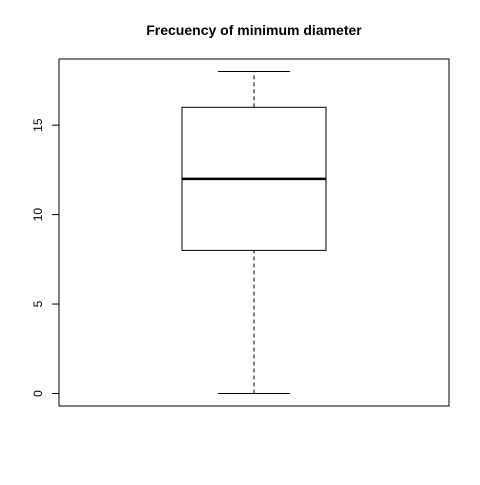 The width and height of the screenshot is (480, 485). Describe the element at coordinates (38, 303) in the screenshot. I see `y-tick-label-5: 5` at that location.